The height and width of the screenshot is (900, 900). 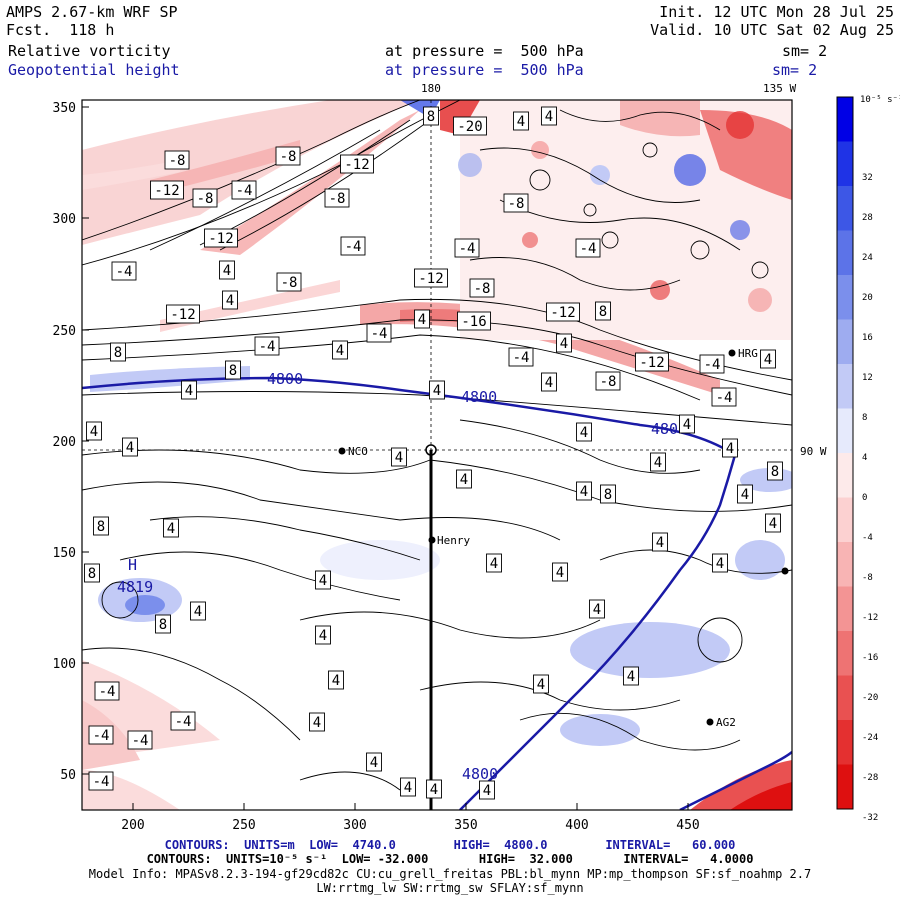 I want to click on colorbar-label: 24, so click(x=867, y=258).